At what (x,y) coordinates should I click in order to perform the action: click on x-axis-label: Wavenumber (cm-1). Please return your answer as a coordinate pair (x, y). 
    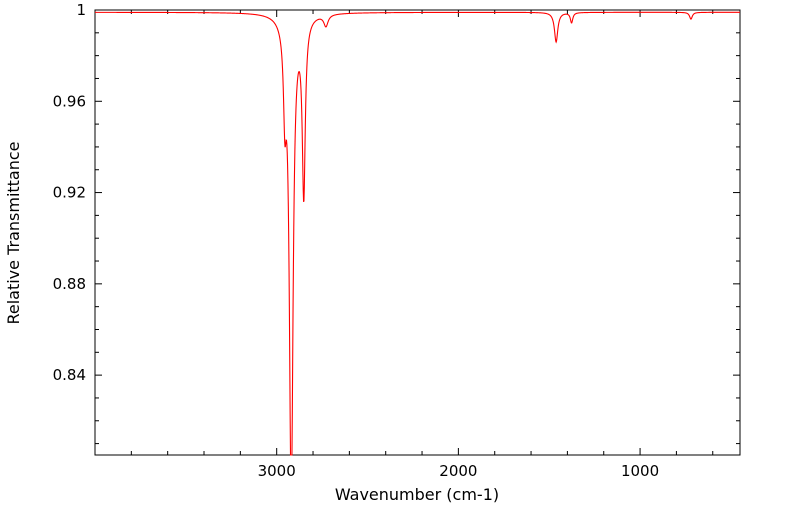
    Looking at the image, I should click on (417, 494).